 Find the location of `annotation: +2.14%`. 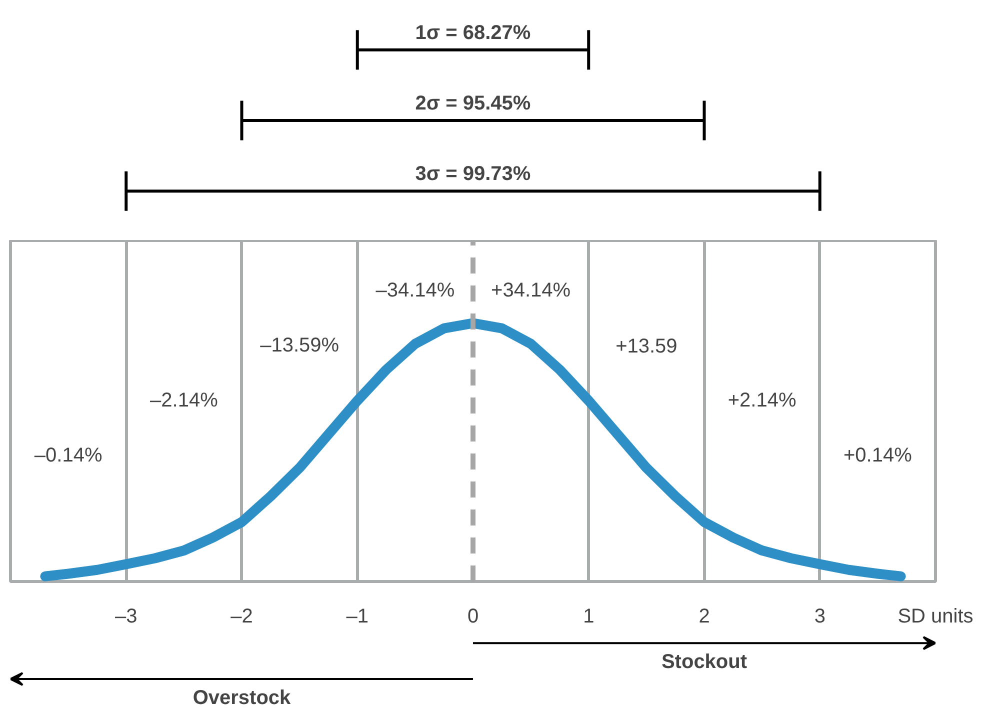

annotation: +2.14% is located at coordinates (762, 400).